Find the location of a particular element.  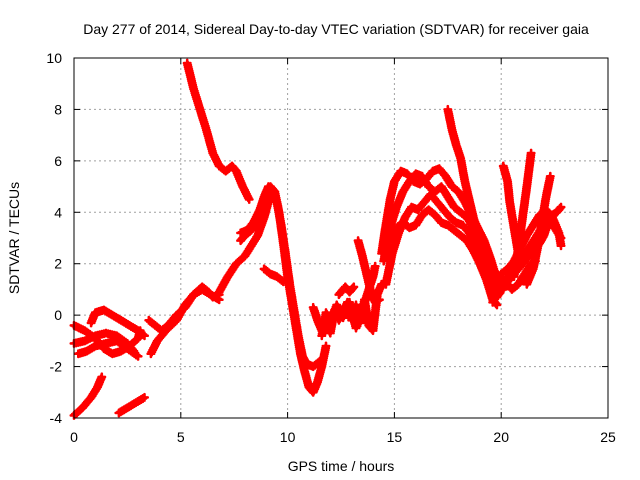

y-tick-label: 6 is located at coordinates (58, 161).